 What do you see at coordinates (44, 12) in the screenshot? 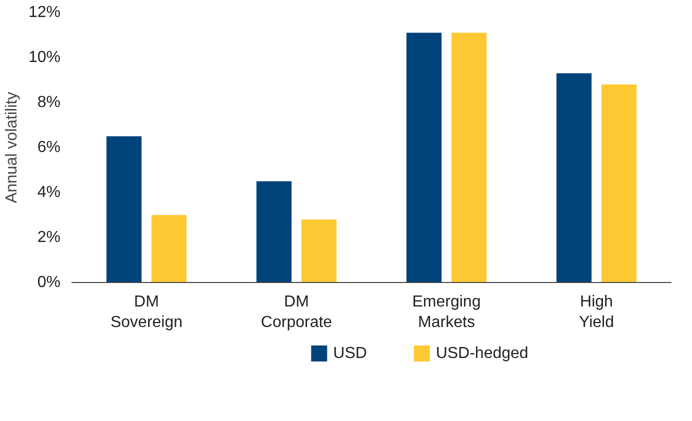
I see `y-tick-label: 12%` at bounding box center [44, 12].